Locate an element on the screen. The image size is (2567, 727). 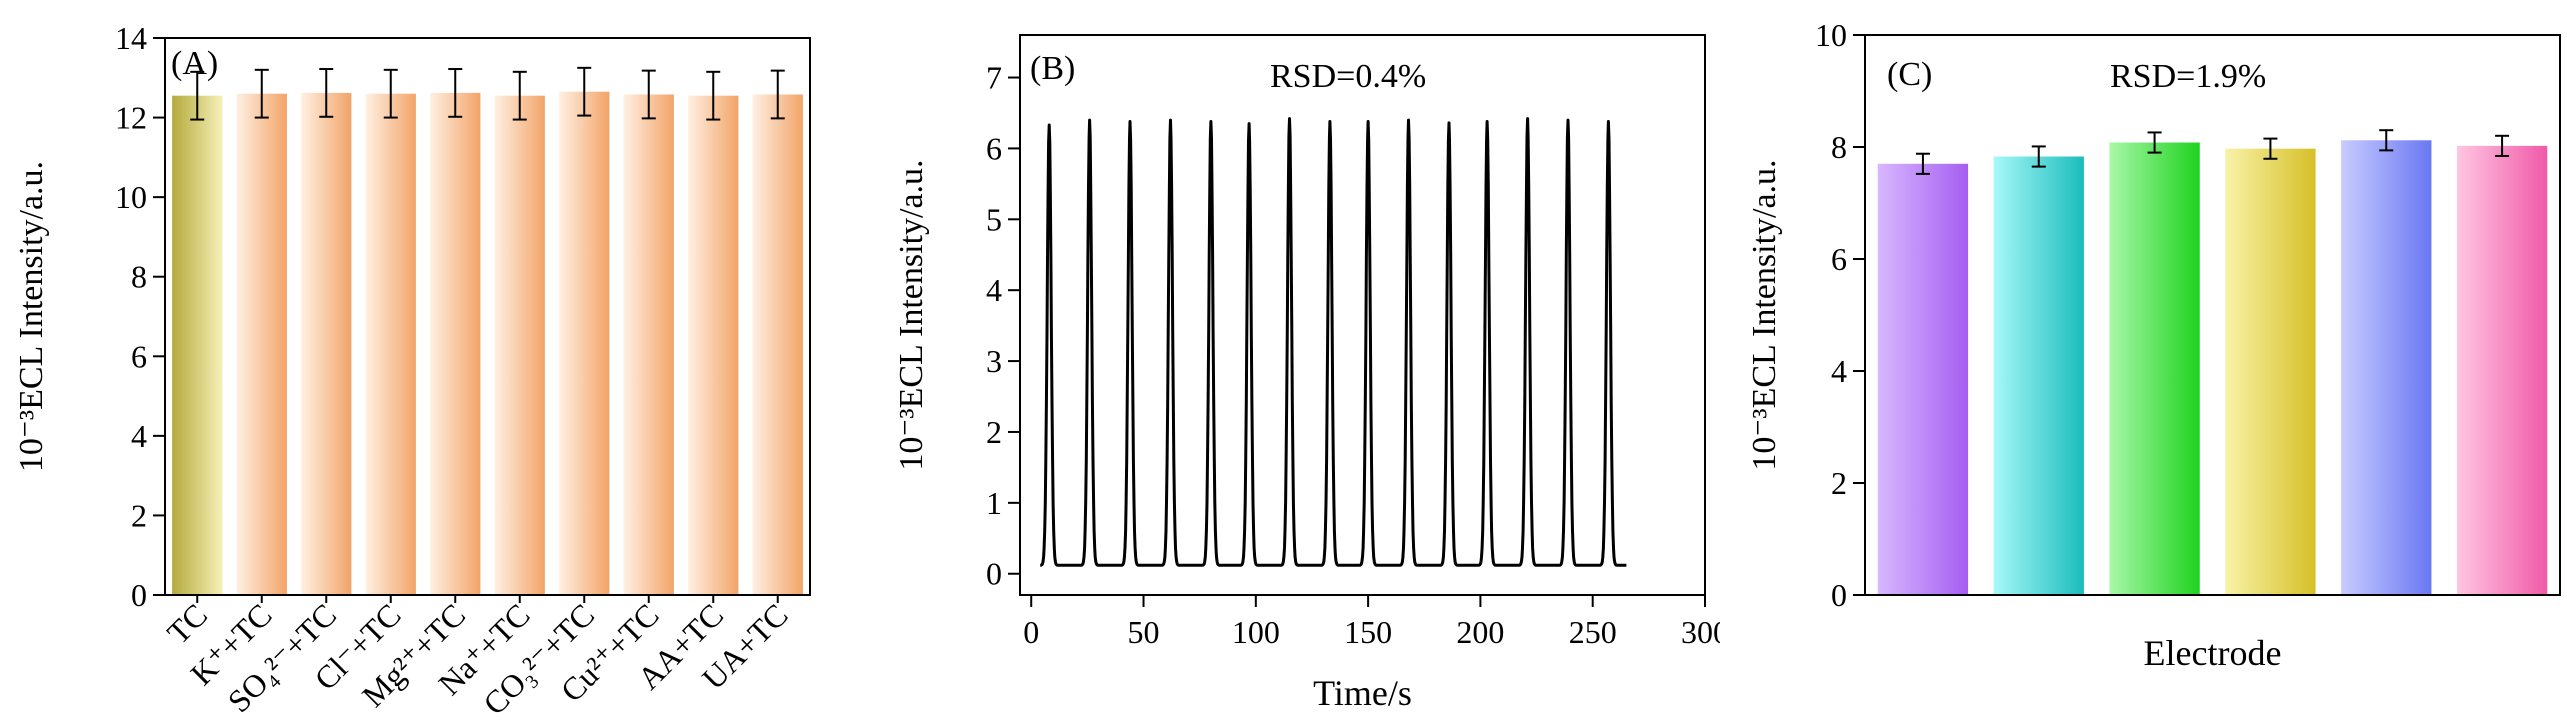
panel-label: (A) is located at coordinates (194, 63).